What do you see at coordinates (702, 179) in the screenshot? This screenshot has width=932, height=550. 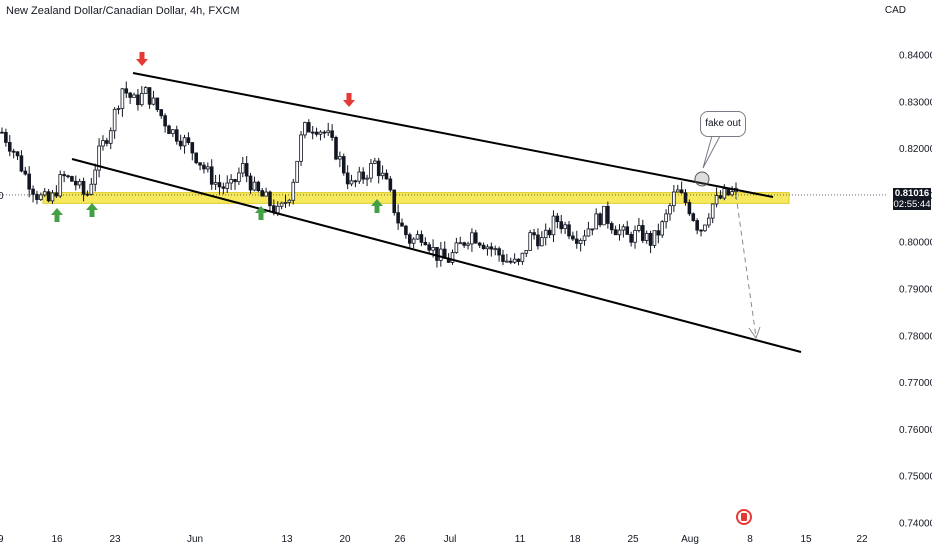 I see `fake-out-circle` at bounding box center [702, 179].